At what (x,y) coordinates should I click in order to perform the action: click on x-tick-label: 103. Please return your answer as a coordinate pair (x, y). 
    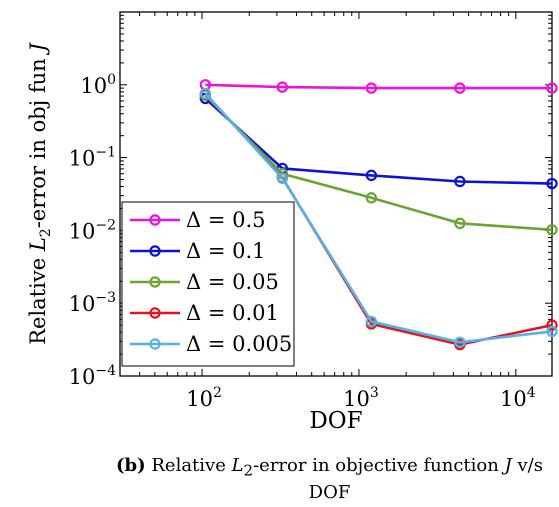
    Looking at the image, I should click on (361, 398).